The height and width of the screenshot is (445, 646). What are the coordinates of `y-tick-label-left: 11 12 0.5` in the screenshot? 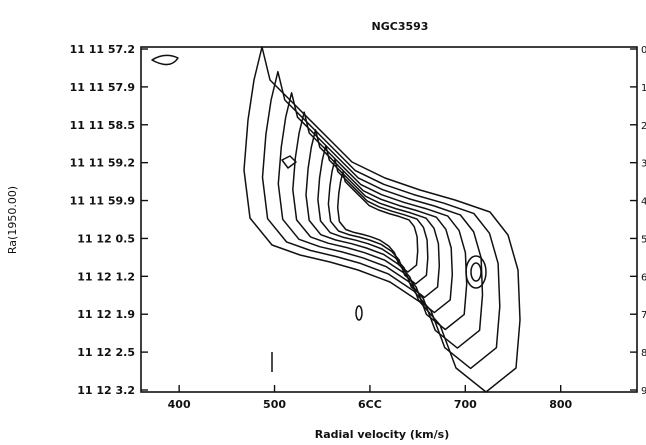 It's located at (106, 238).